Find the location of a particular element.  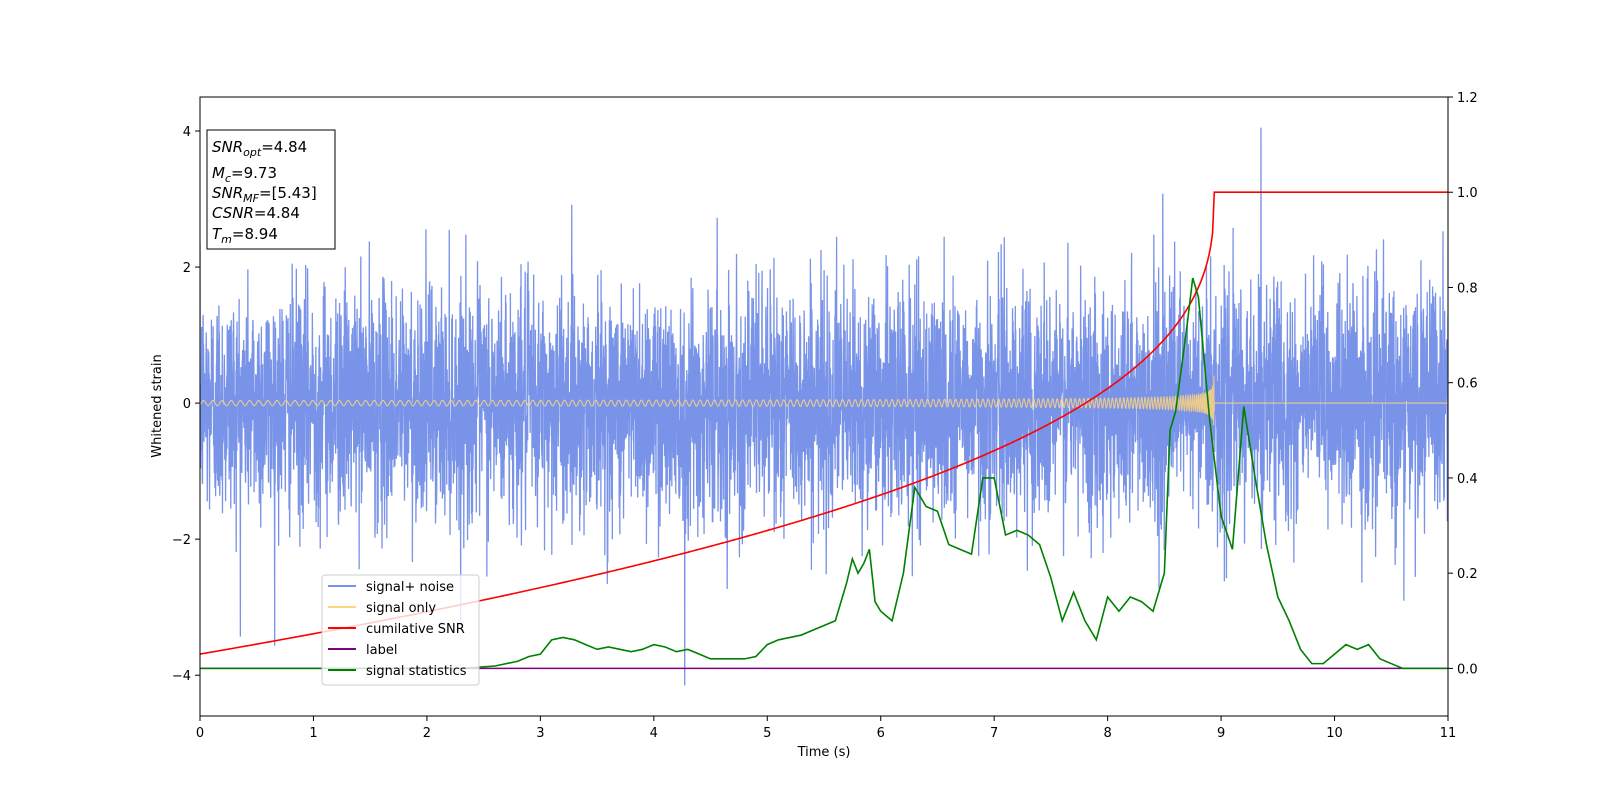

y-right-tick-label: 0.2 is located at coordinates (1467, 574).